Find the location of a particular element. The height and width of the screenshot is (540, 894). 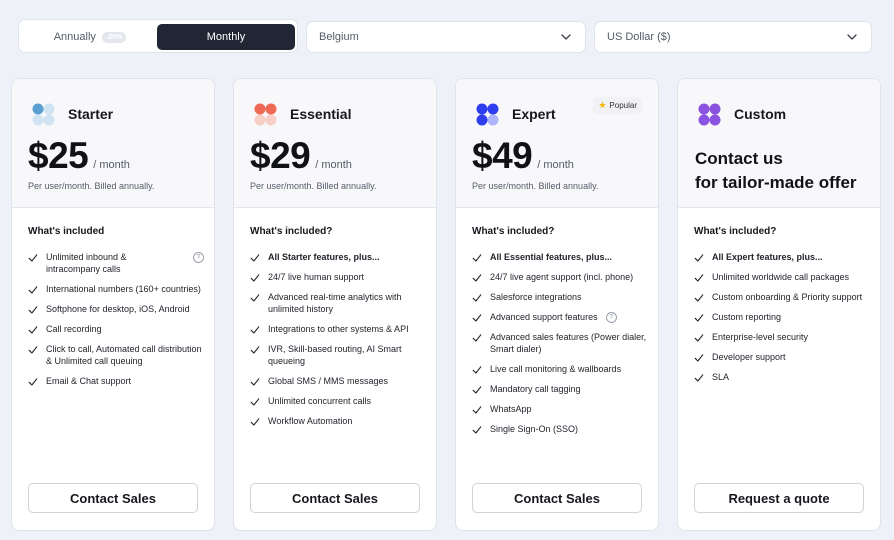

feature-item: Custom onboarding & Priority support is located at coordinates (782, 297).